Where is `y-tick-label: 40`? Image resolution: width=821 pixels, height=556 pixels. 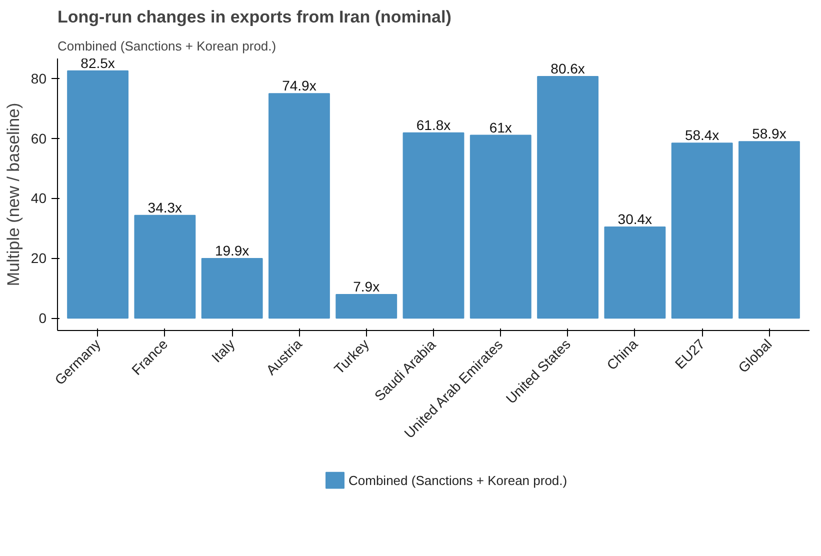 y-tick-label: 40 is located at coordinates (38, 198).